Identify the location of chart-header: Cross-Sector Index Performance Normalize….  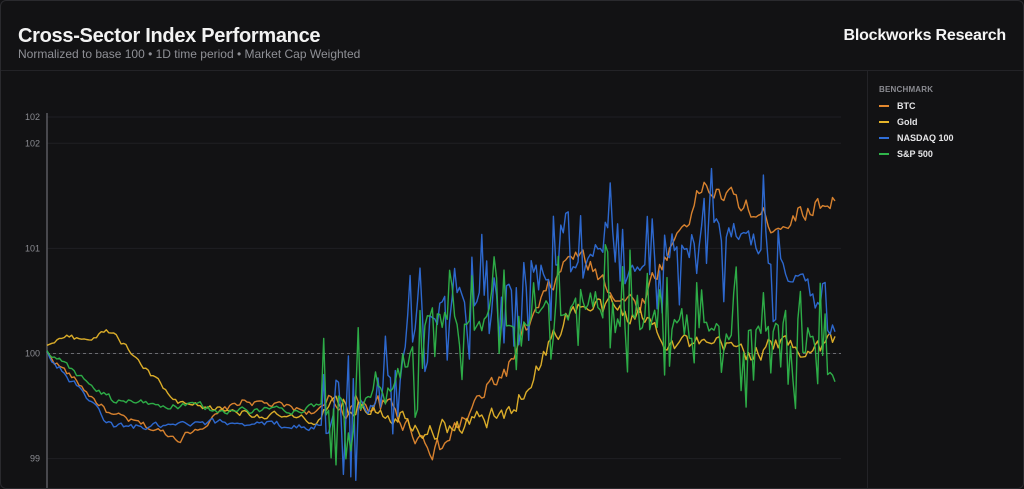
(512, 36).